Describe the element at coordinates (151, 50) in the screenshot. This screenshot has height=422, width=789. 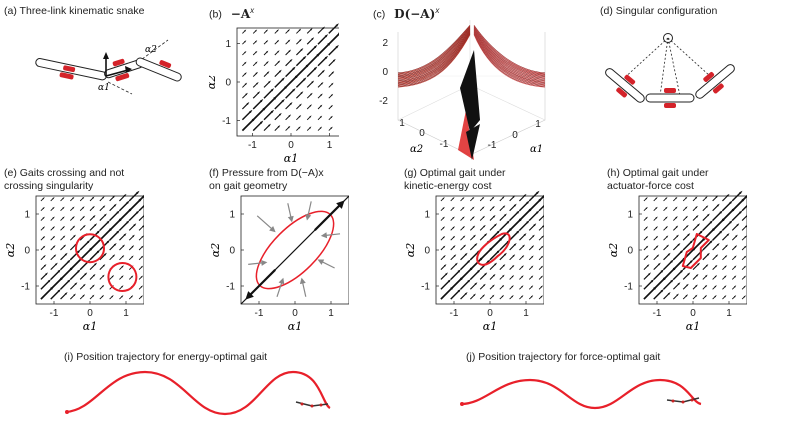
I see `alpha2-label: α2` at that location.